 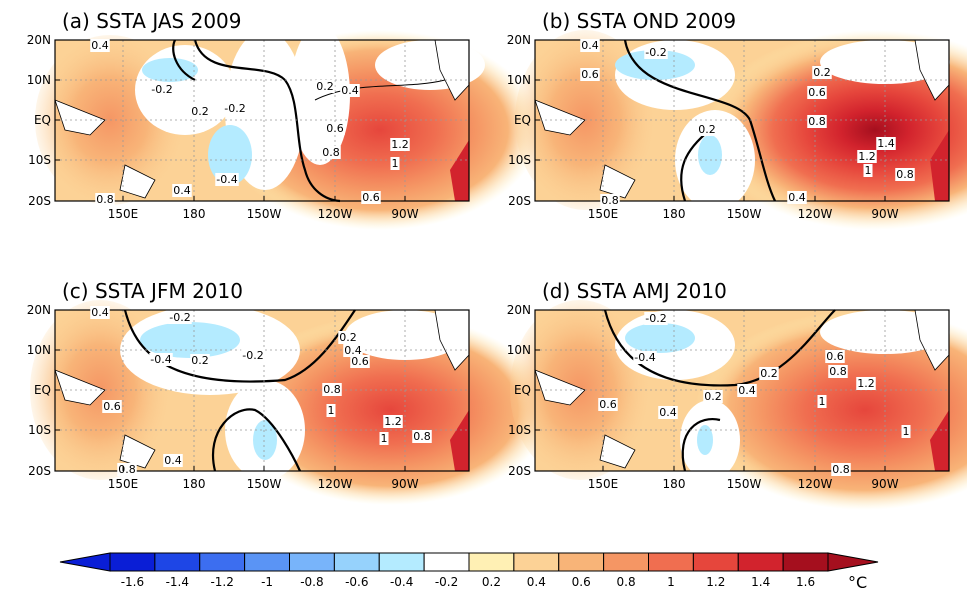 I want to click on colorbar-tick-label: 0.8, so click(x=626, y=582).